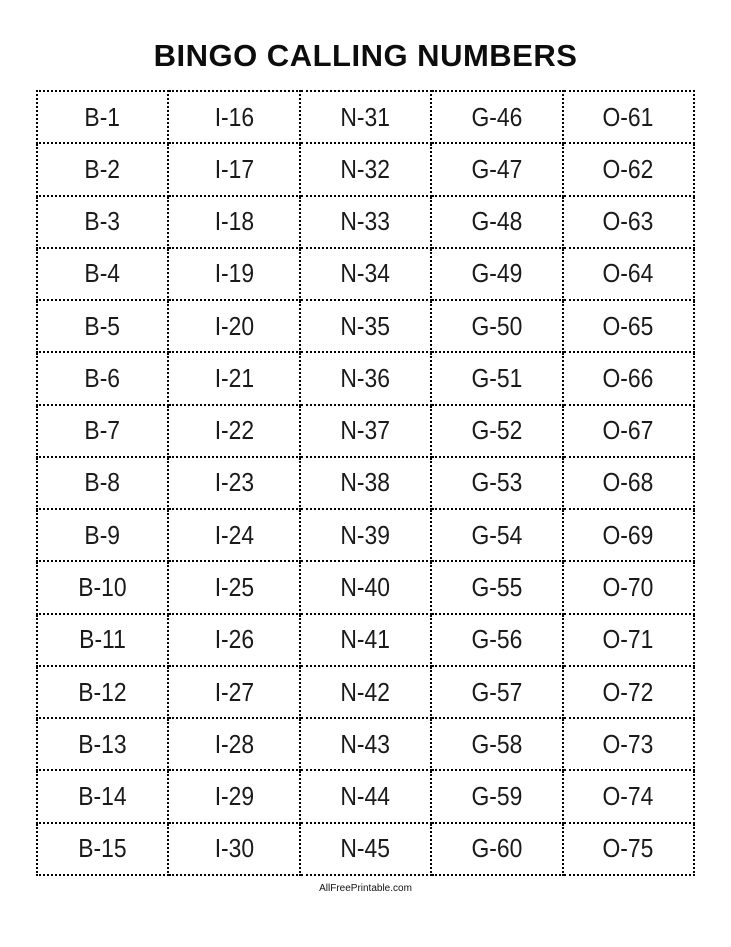  I want to click on bingo-call-label: N-41, so click(365, 639).